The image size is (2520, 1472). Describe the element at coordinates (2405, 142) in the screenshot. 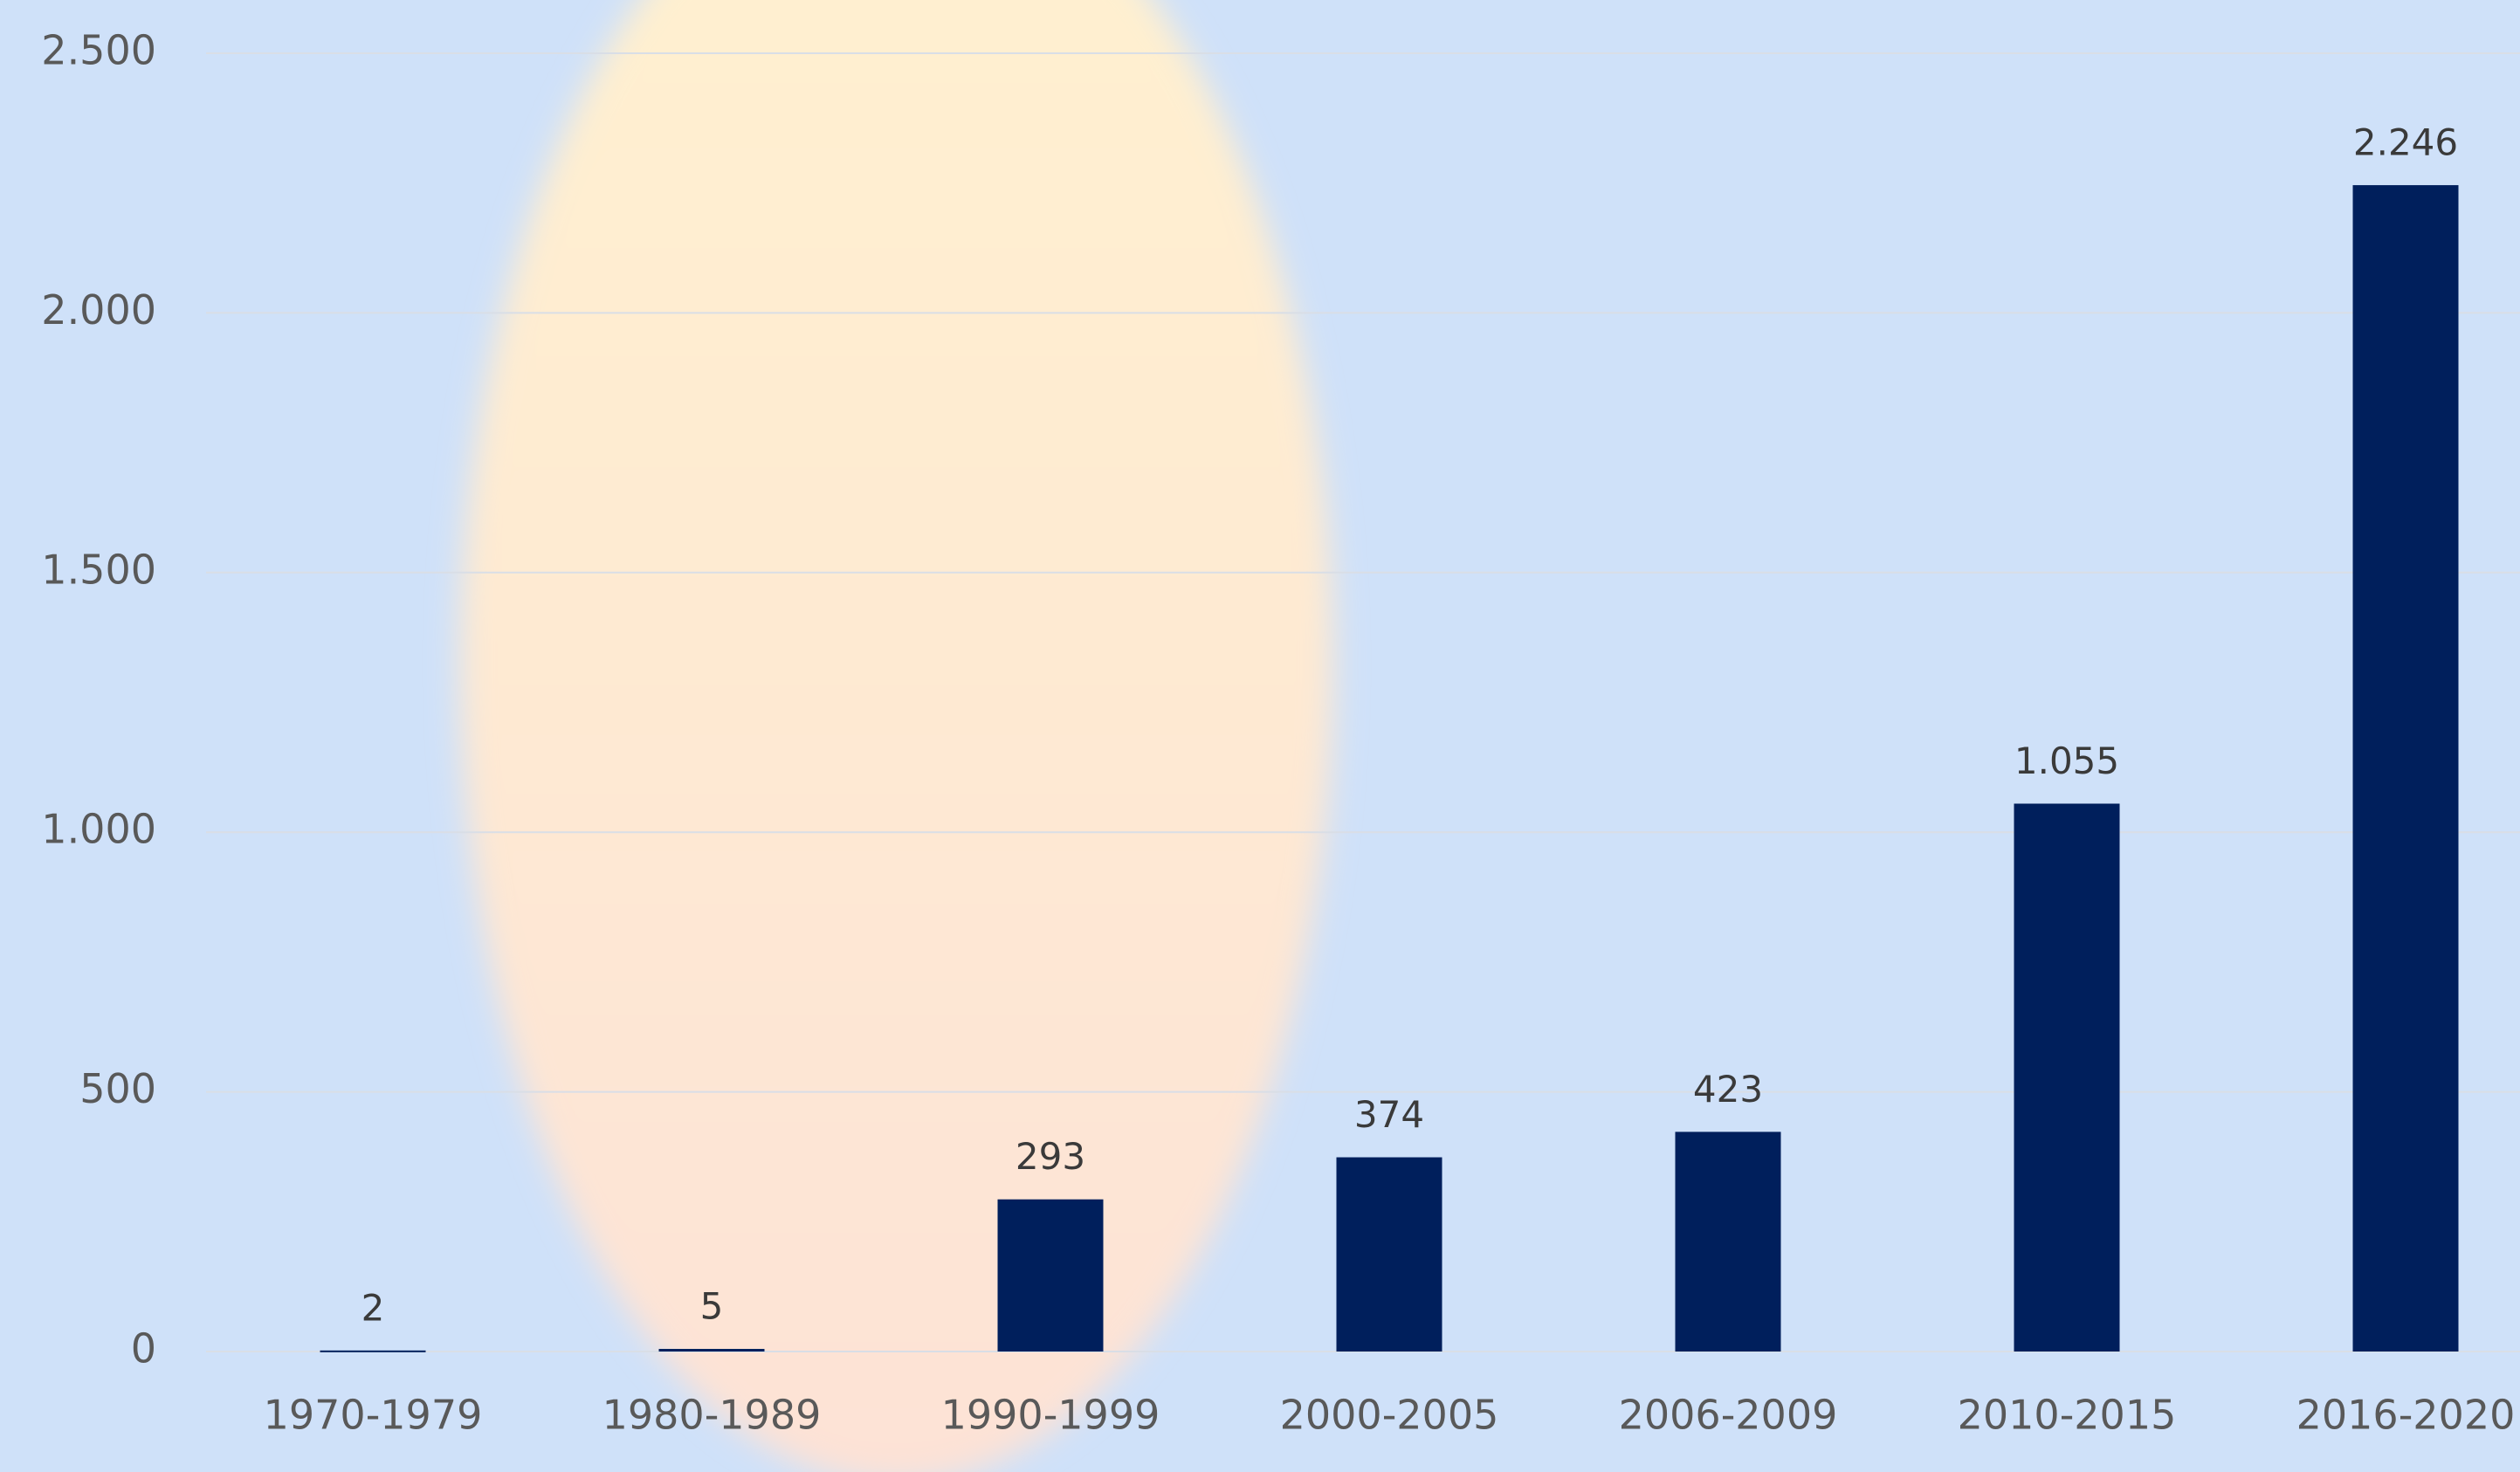

I see `data-label: 2.246` at that location.